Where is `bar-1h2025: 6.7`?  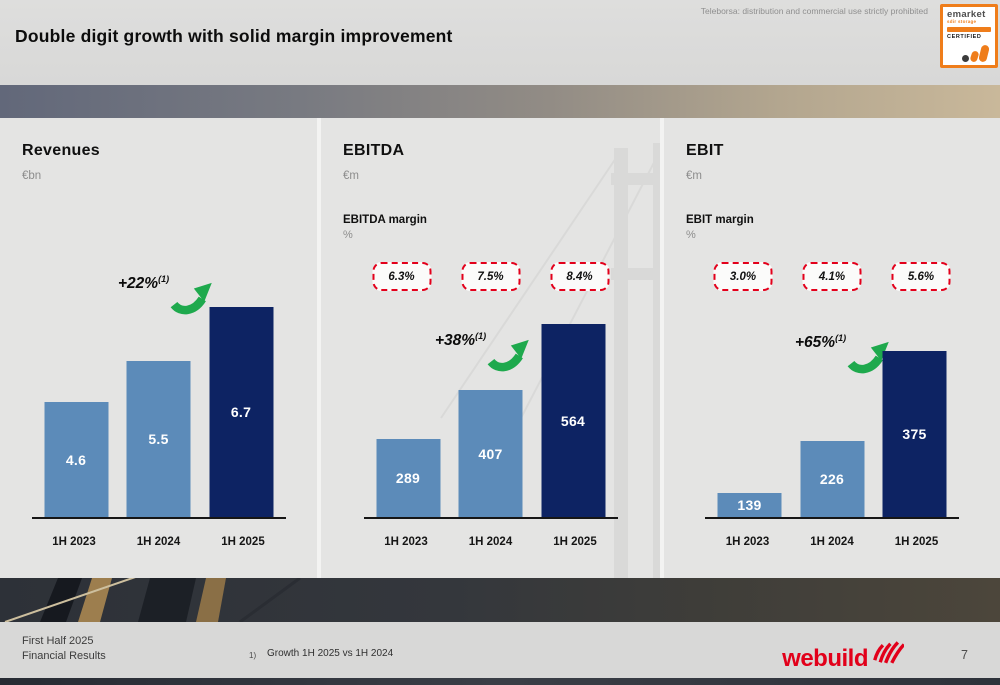
bar-1h2025: 6.7 is located at coordinates (241, 412).